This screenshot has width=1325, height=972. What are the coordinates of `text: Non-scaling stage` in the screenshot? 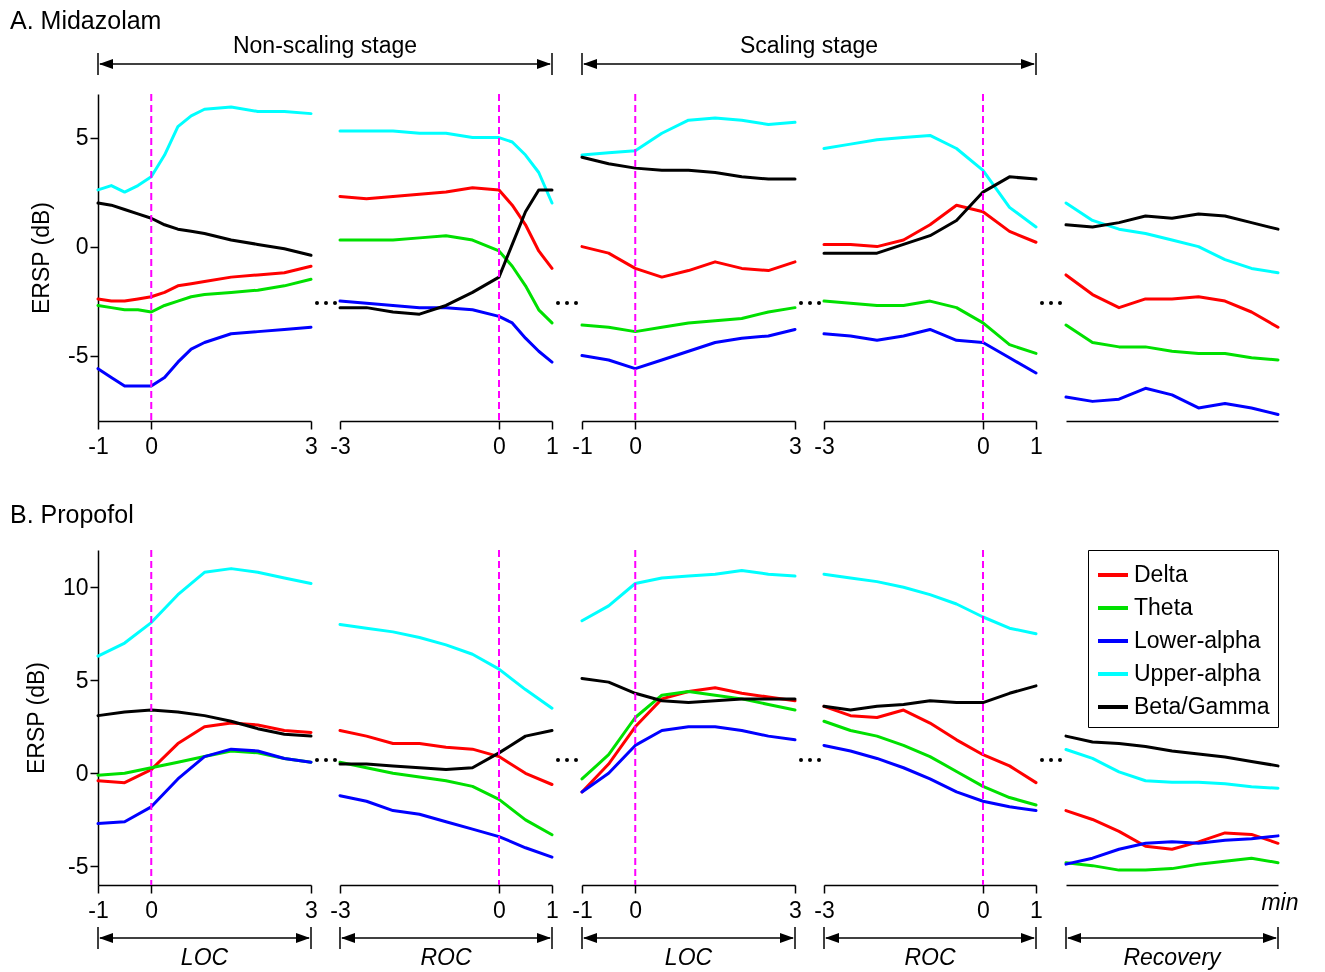 It's located at (325, 45).